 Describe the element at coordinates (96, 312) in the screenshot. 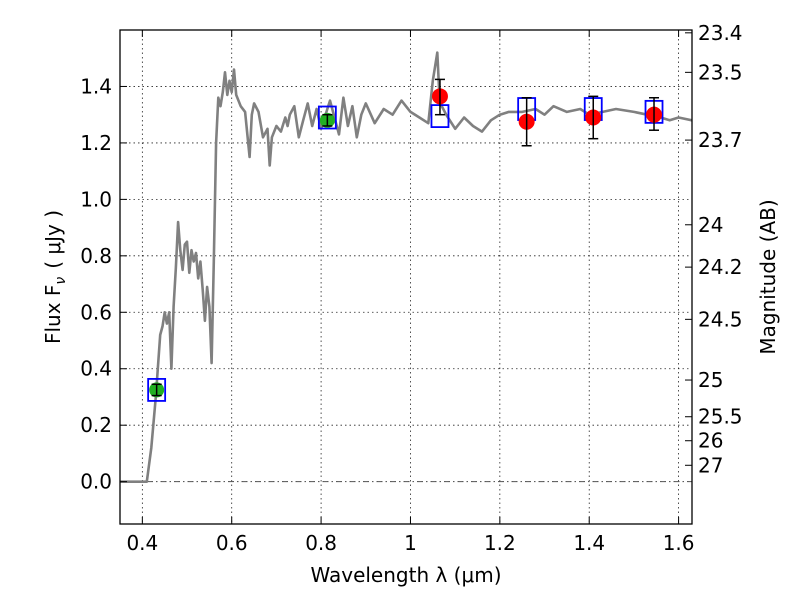

I see `y-tick-label: 0.6` at that location.